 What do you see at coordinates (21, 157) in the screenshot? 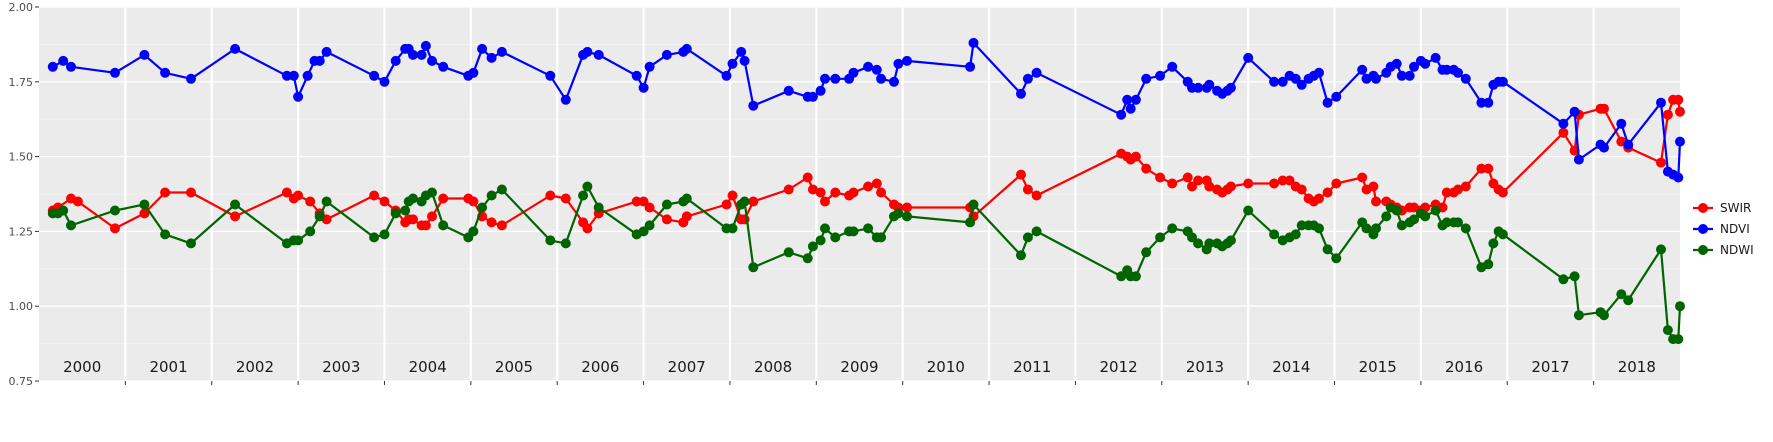
I see `y-tick-label: 1.50` at bounding box center [21, 157].